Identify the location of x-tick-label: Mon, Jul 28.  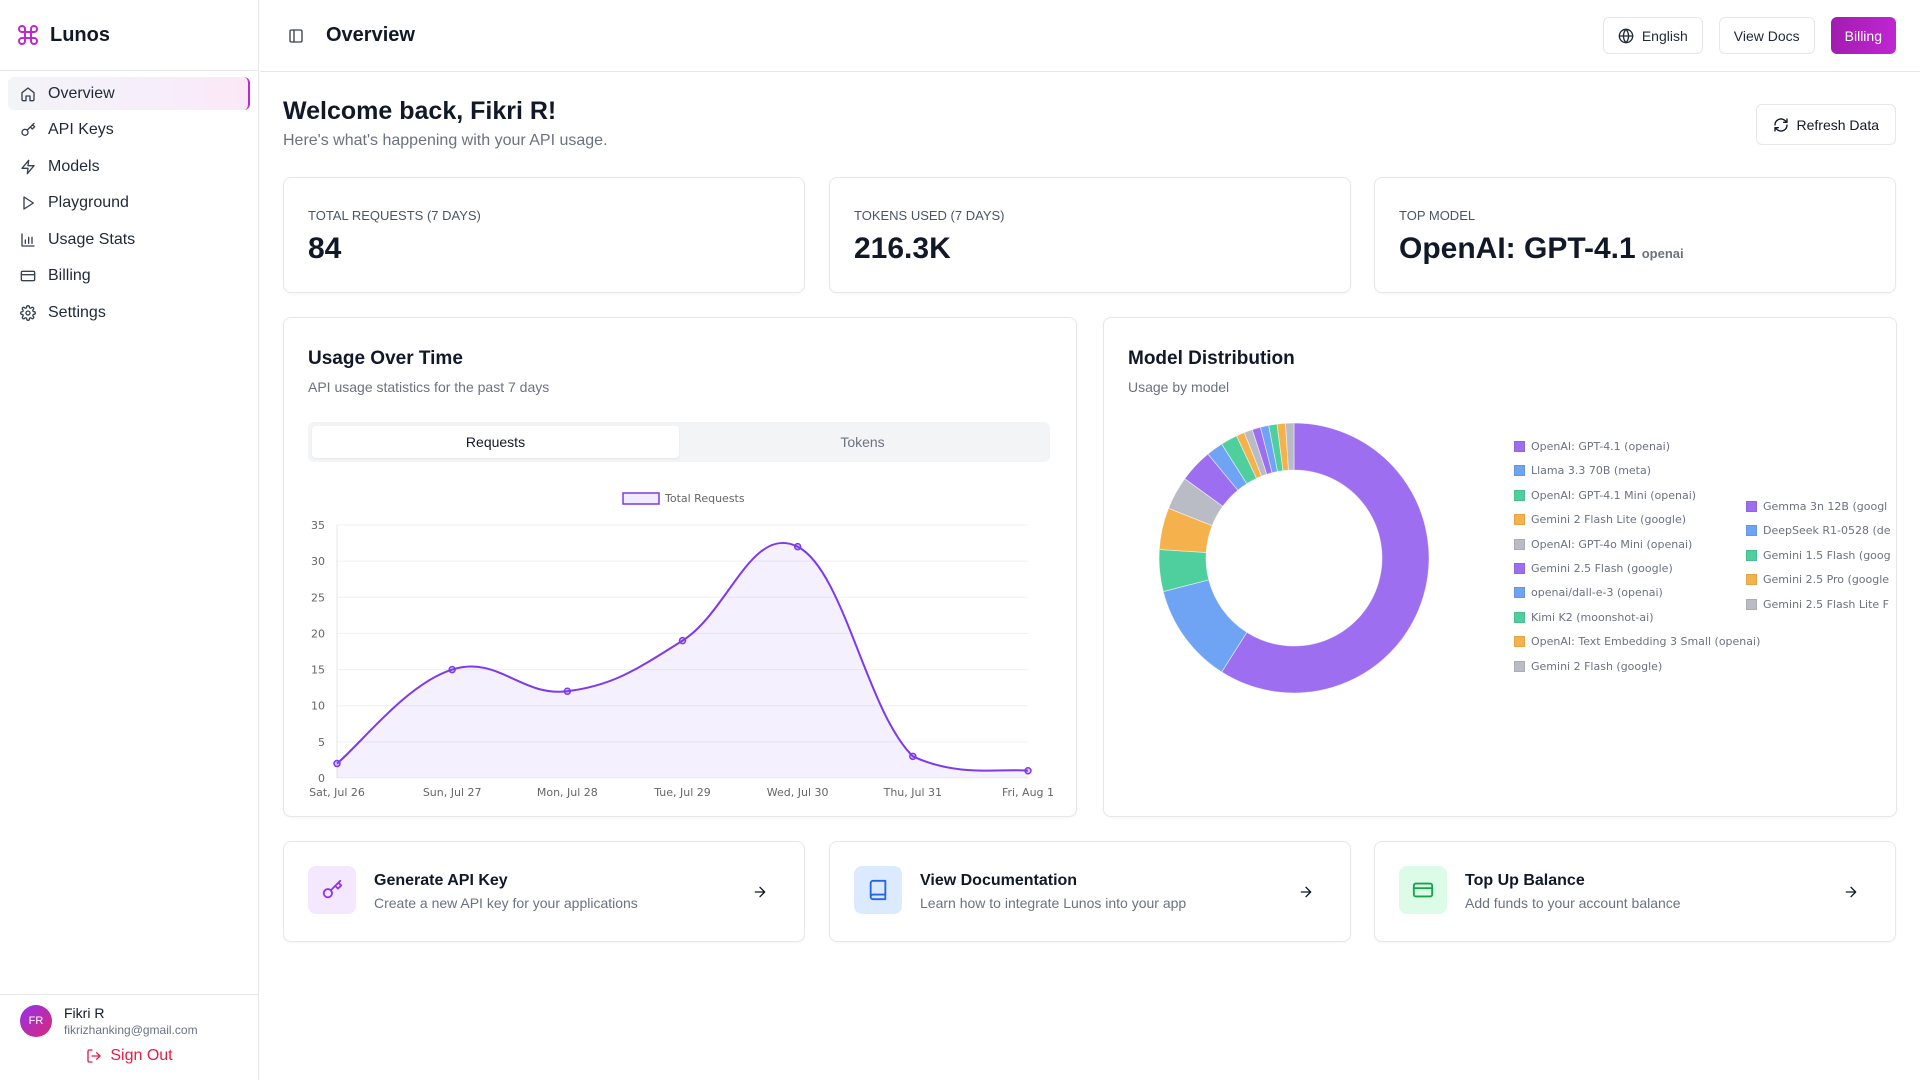
(567, 792).